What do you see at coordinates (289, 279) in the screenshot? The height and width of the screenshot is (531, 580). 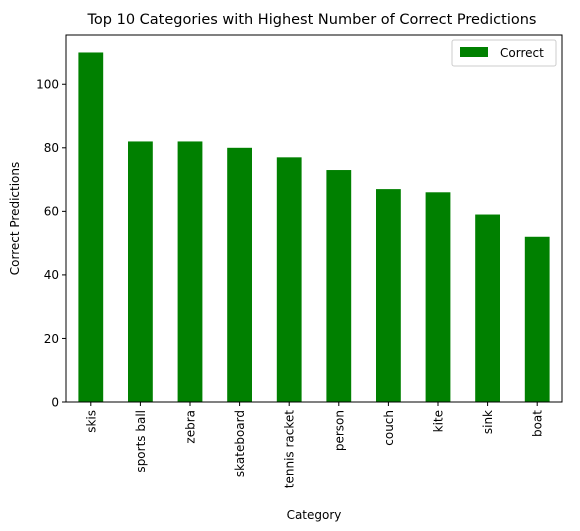 I see `bar-tennis-racket` at bounding box center [289, 279].